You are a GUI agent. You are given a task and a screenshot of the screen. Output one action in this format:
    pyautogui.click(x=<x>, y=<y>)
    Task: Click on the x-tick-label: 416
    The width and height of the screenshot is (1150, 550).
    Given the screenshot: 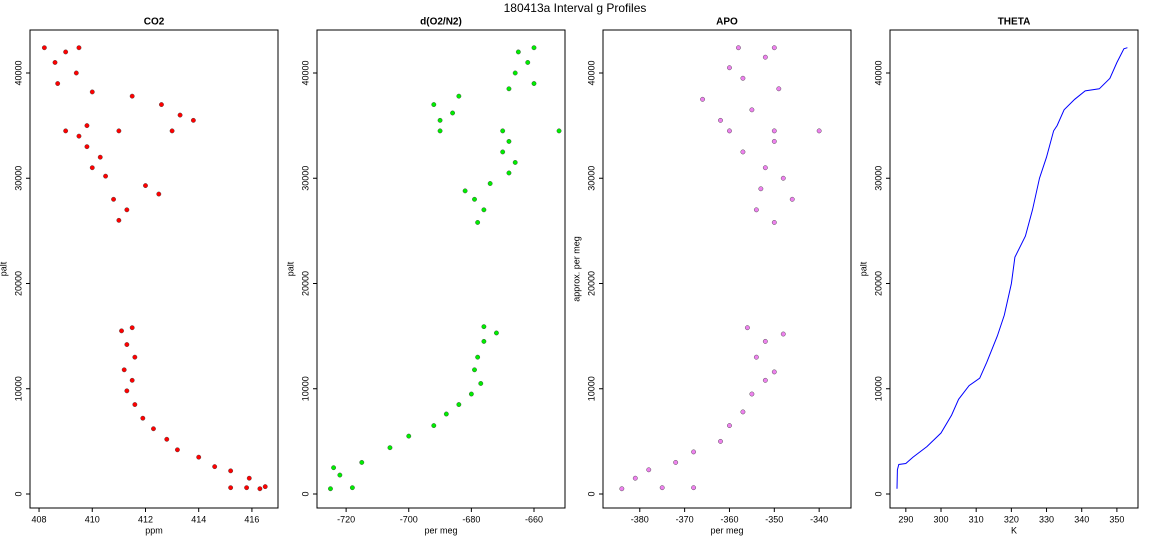 What is the action you would take?
    pyautogui.click(x=251, y=519)
    